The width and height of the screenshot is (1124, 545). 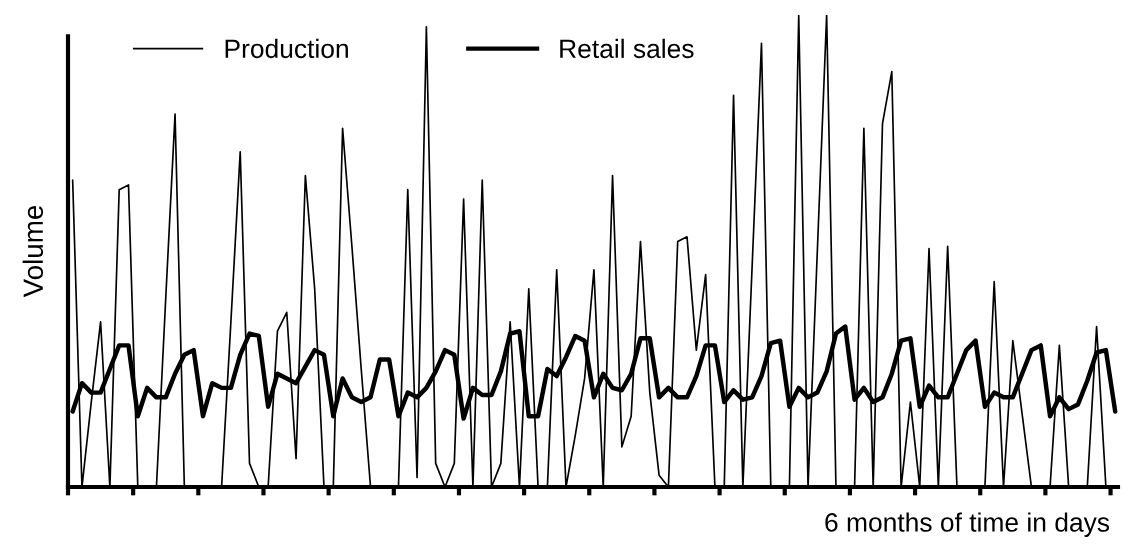 I want to click on legend-label: Production, so click(x=286, y=48).